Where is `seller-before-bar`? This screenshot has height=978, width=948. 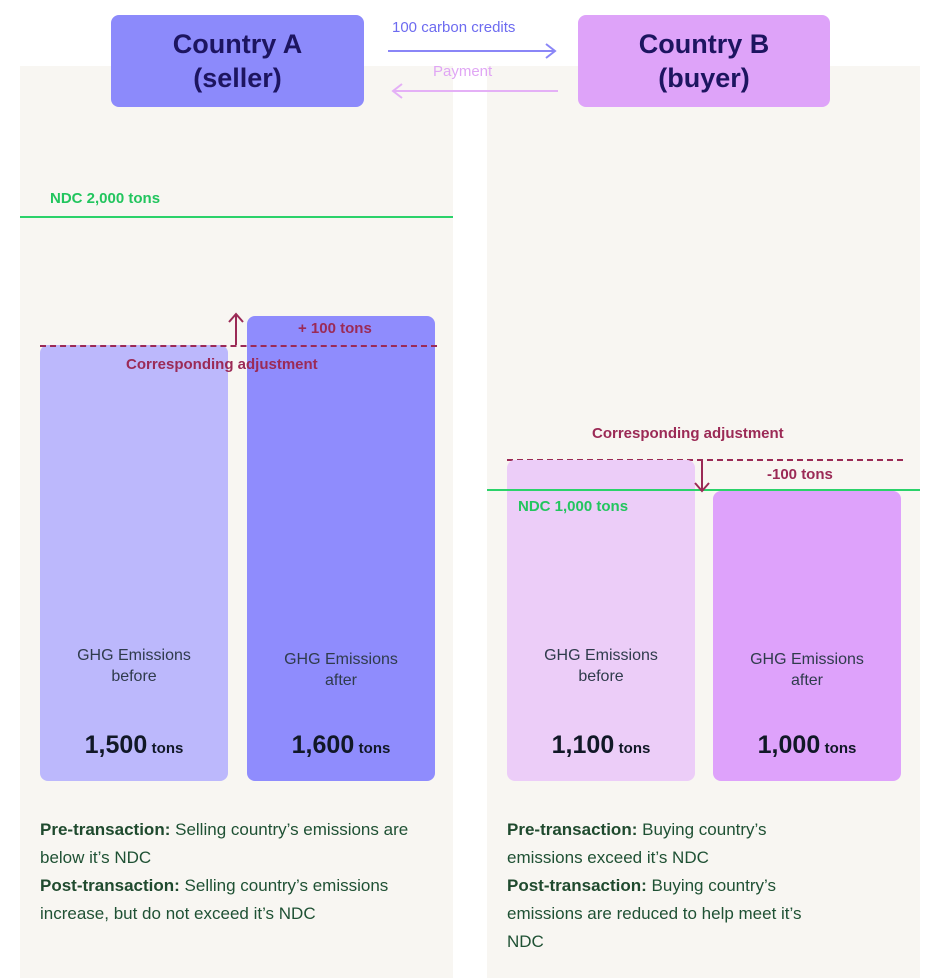
seller-before-bar is located at coordinates (134, 563).